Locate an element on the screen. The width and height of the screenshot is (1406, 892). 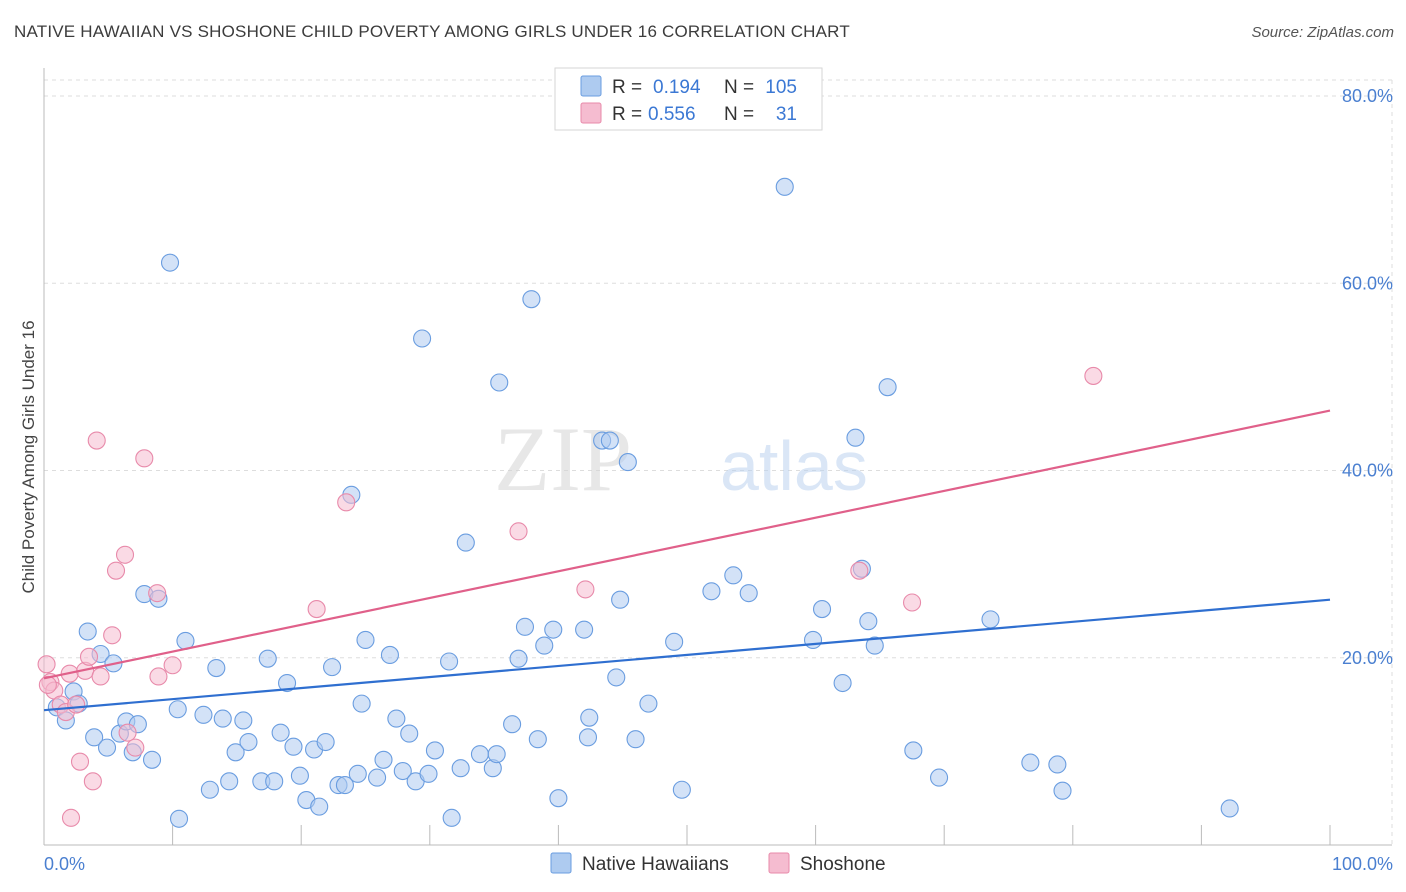
series-swatch-native-hawaiians is located at coordinates (561, 863).